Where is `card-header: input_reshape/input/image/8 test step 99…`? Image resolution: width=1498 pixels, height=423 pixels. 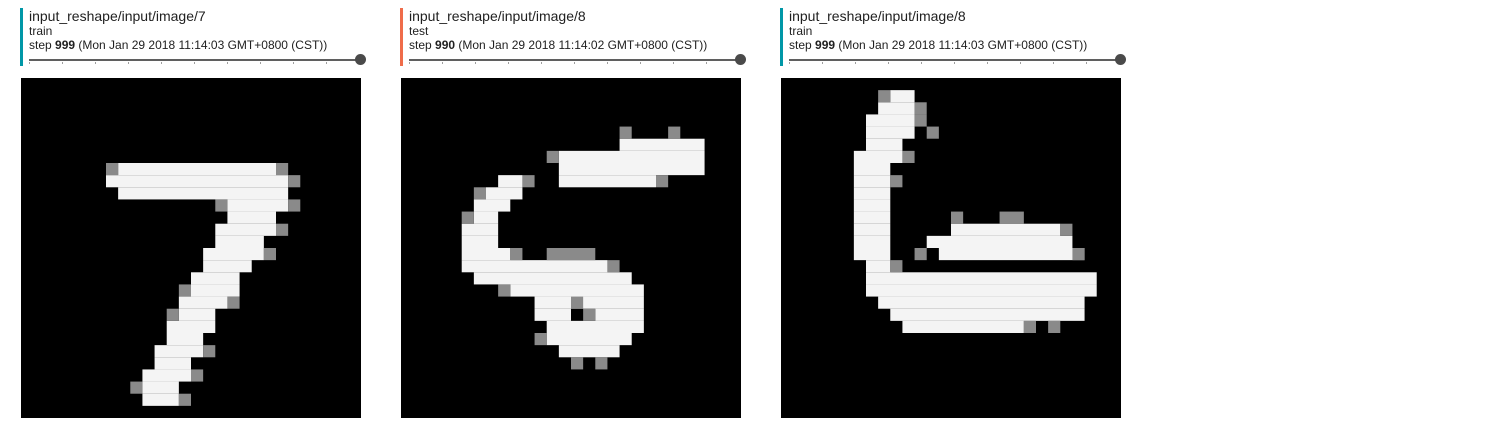 card-header: input_reshape/input/image/8 test step 99… is located at coordinates (573, 37).